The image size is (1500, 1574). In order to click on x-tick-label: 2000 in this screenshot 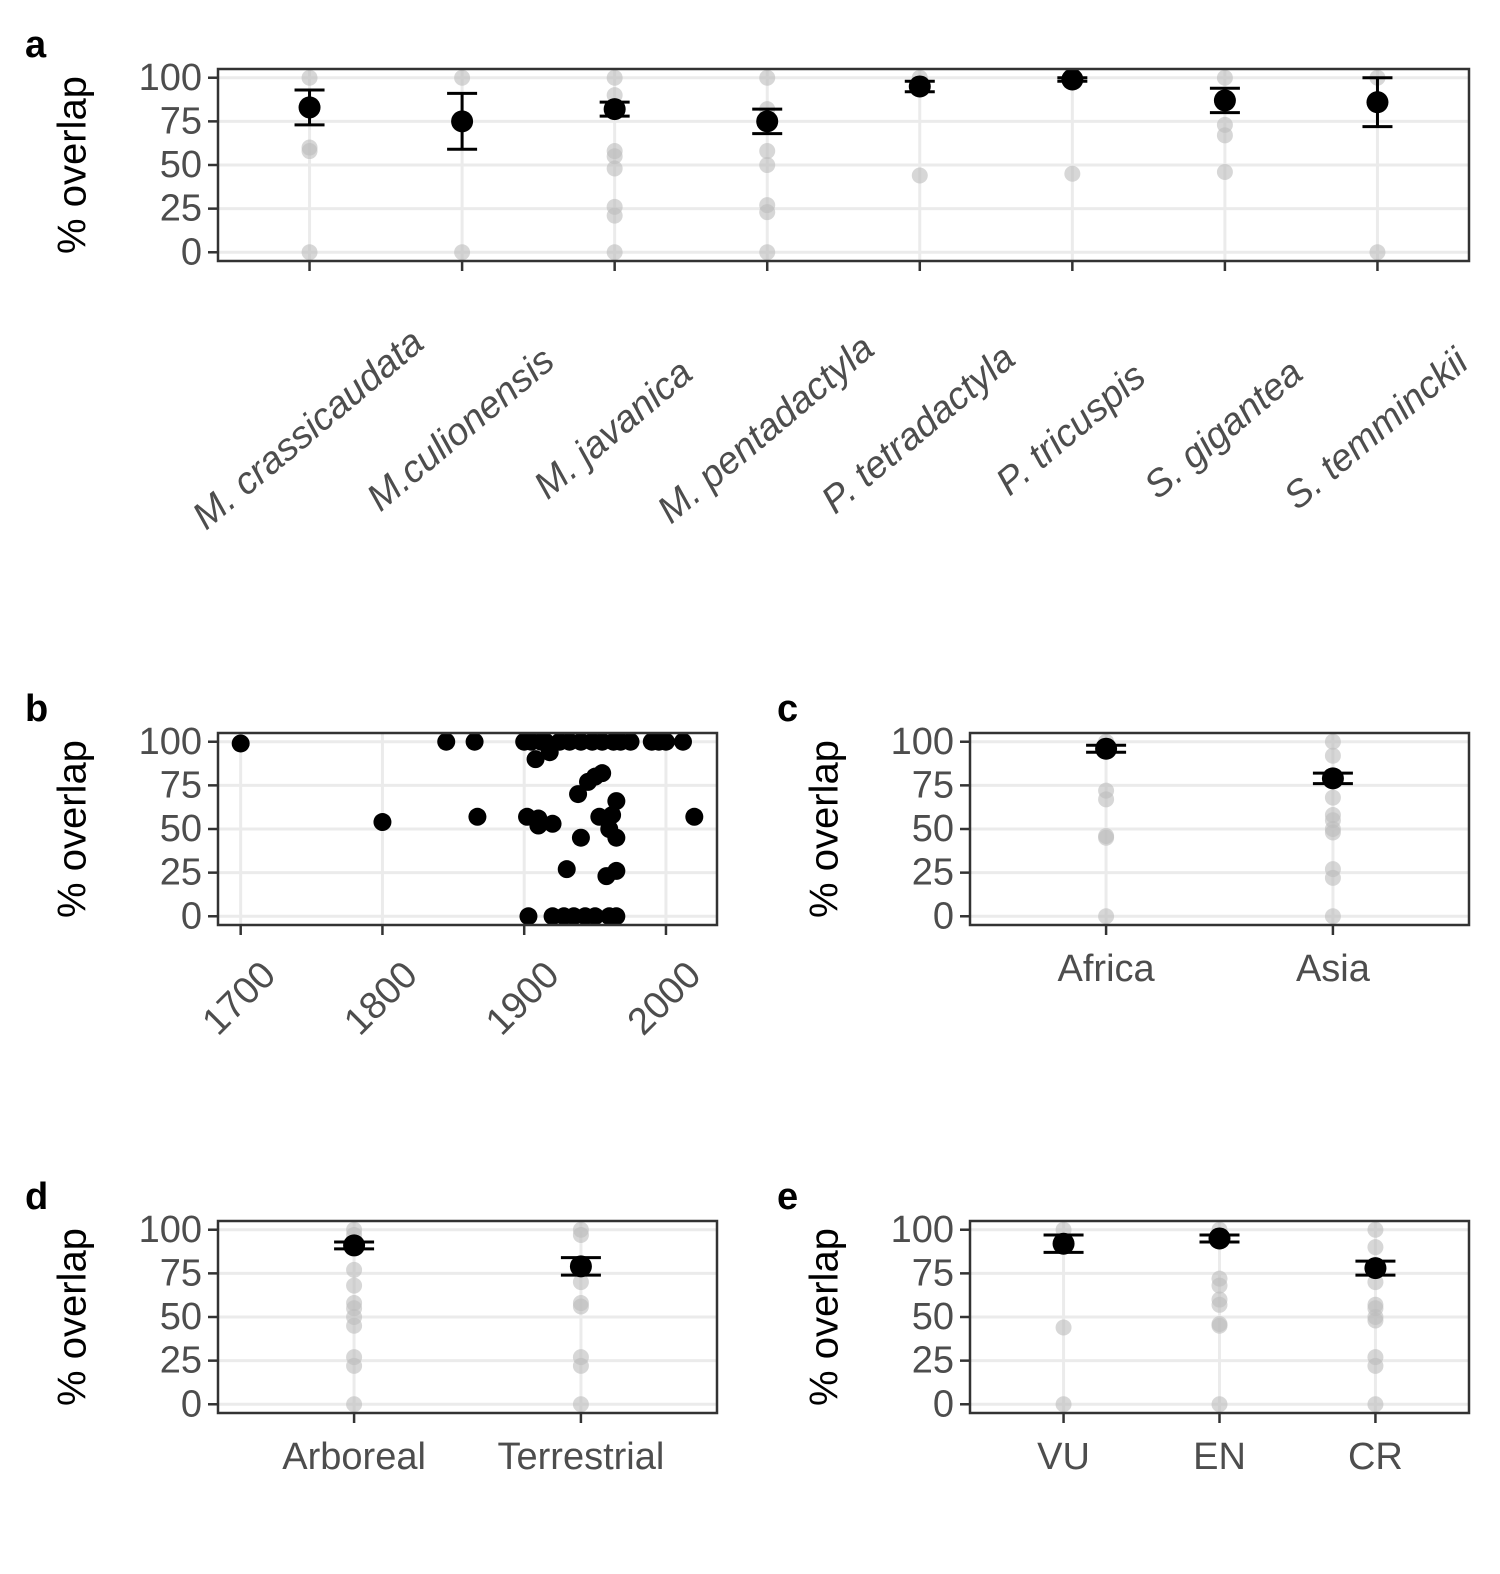, I will do `click(664, 998)`.